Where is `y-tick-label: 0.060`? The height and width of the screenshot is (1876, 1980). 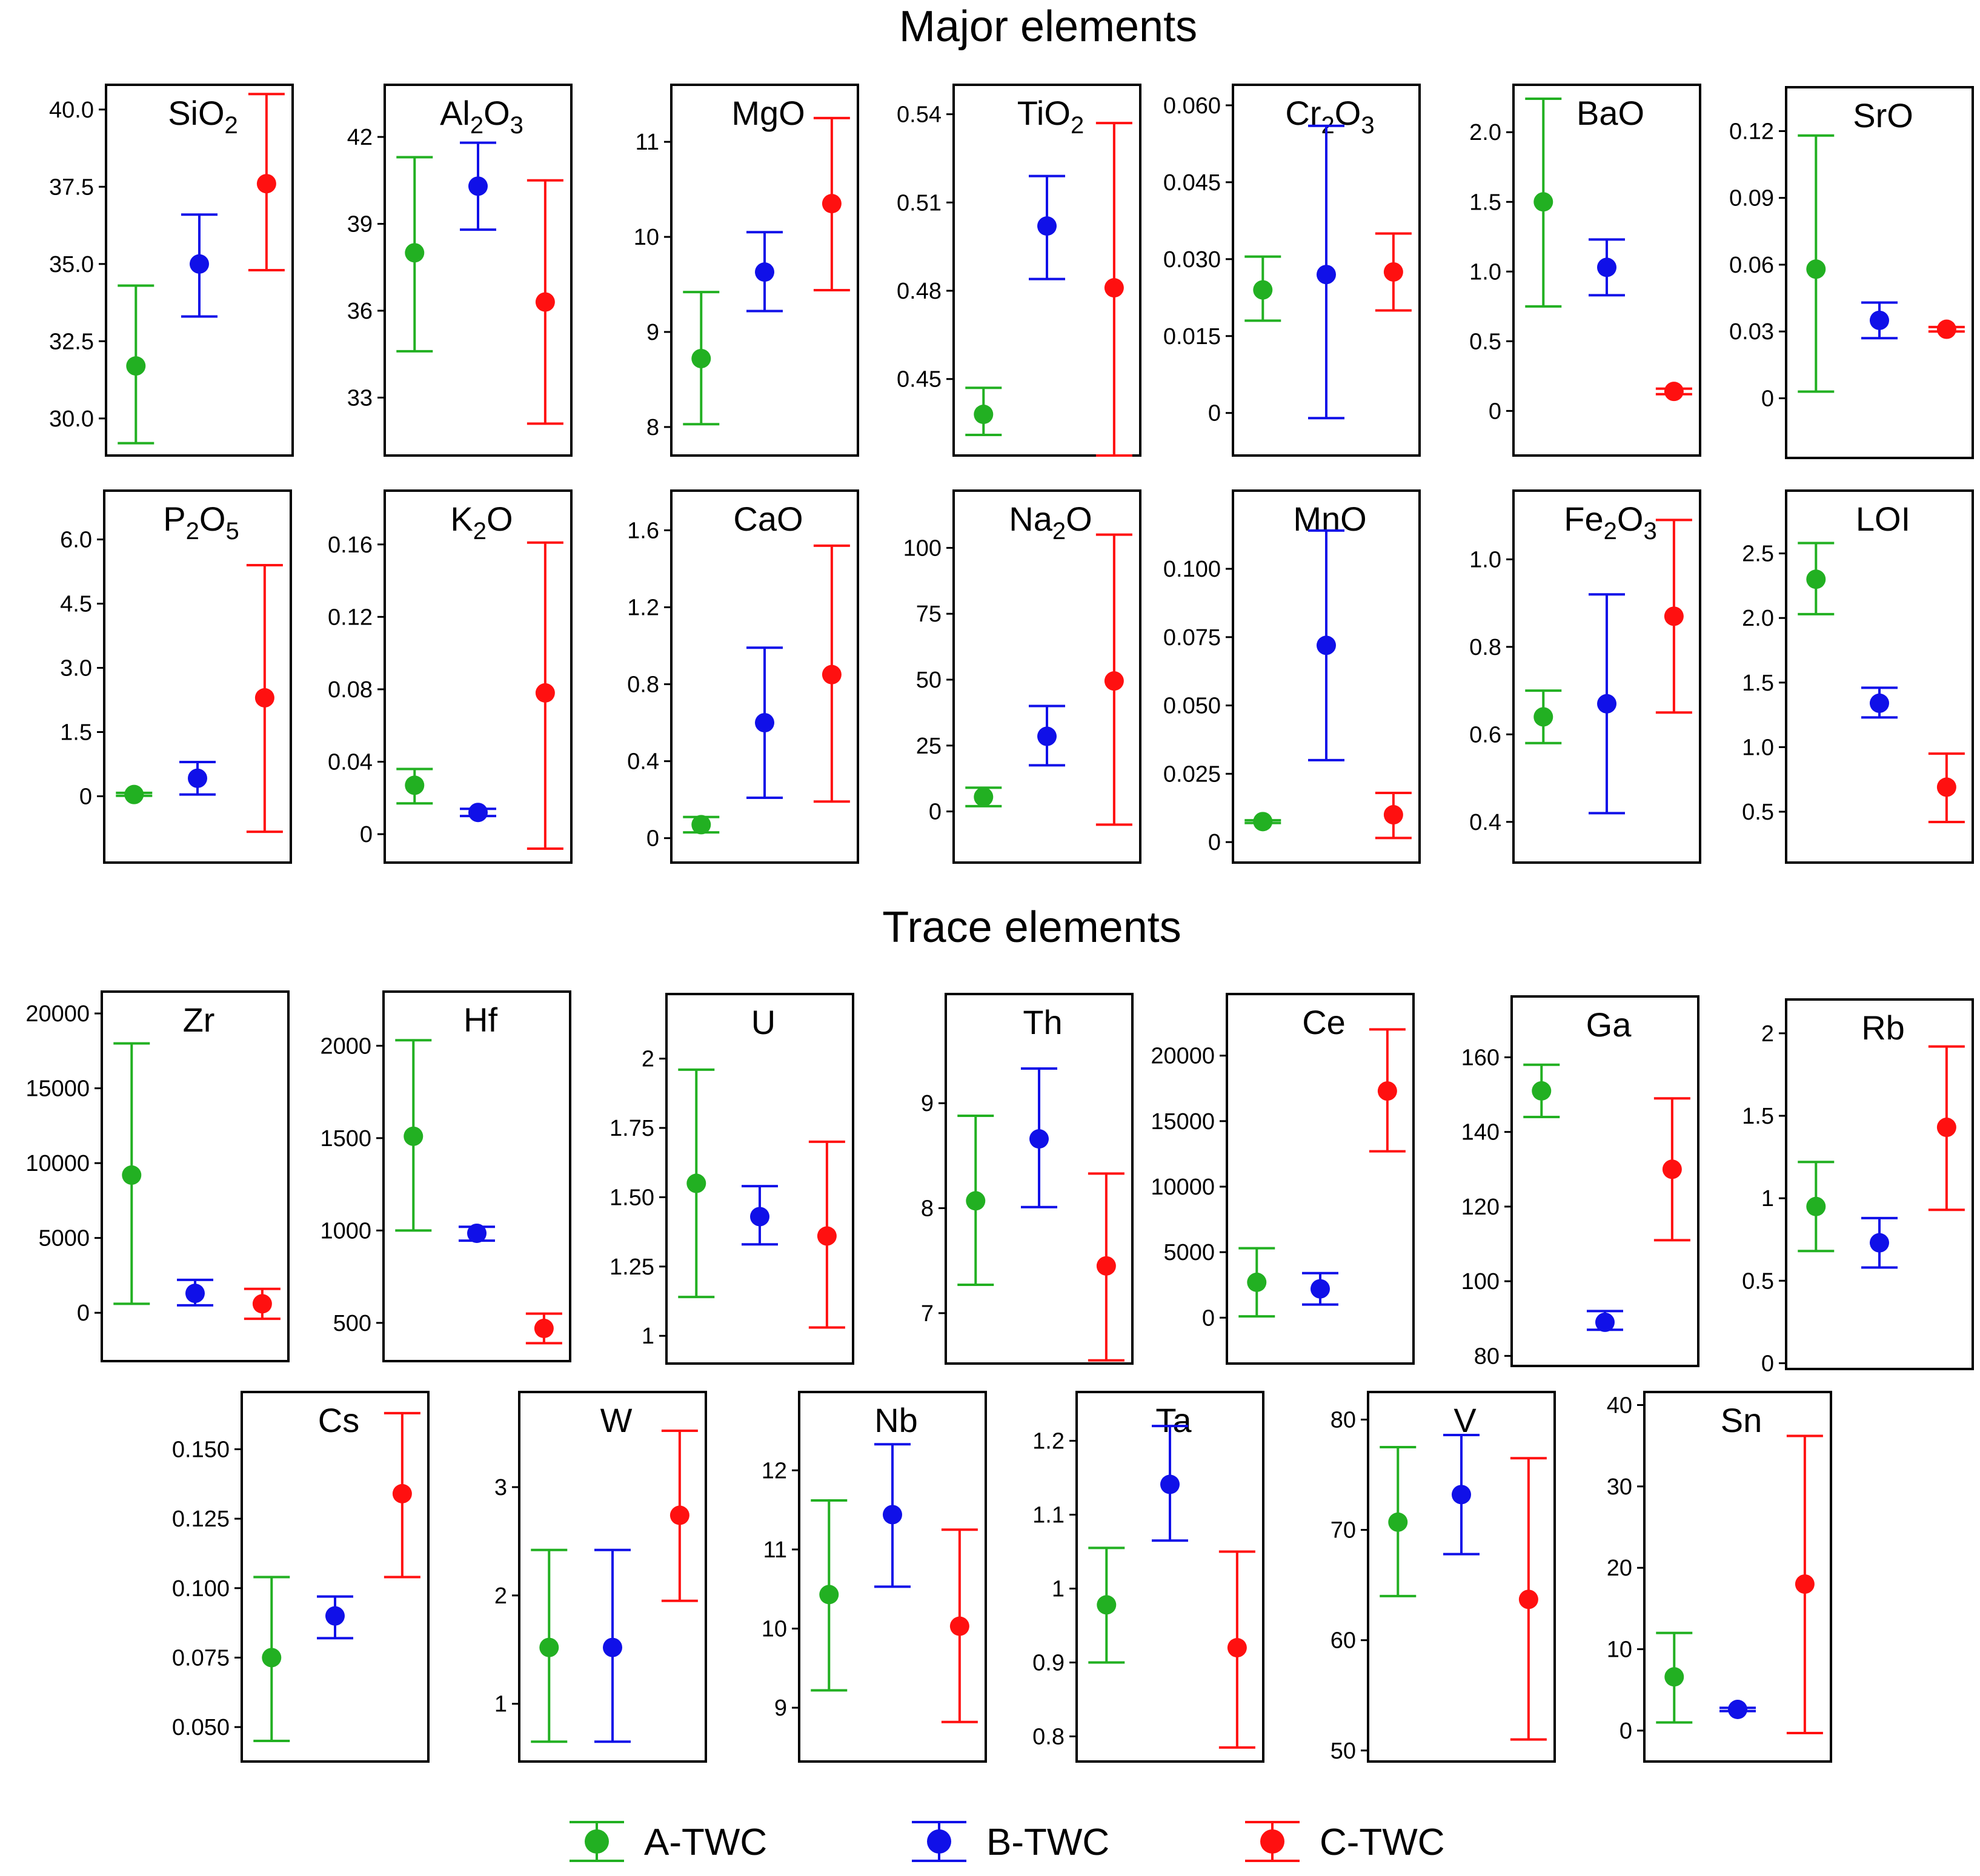
y-tick-label: 0.060 is located at coordinates (1192, 106).